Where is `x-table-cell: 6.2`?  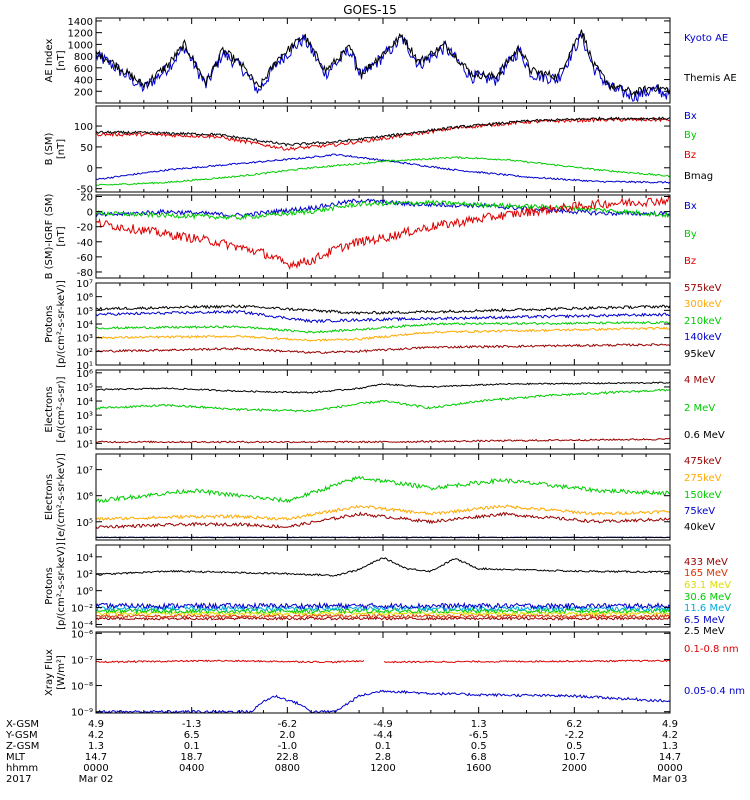 x-table-cell: 6.2 is located at coordinates (574, 724).